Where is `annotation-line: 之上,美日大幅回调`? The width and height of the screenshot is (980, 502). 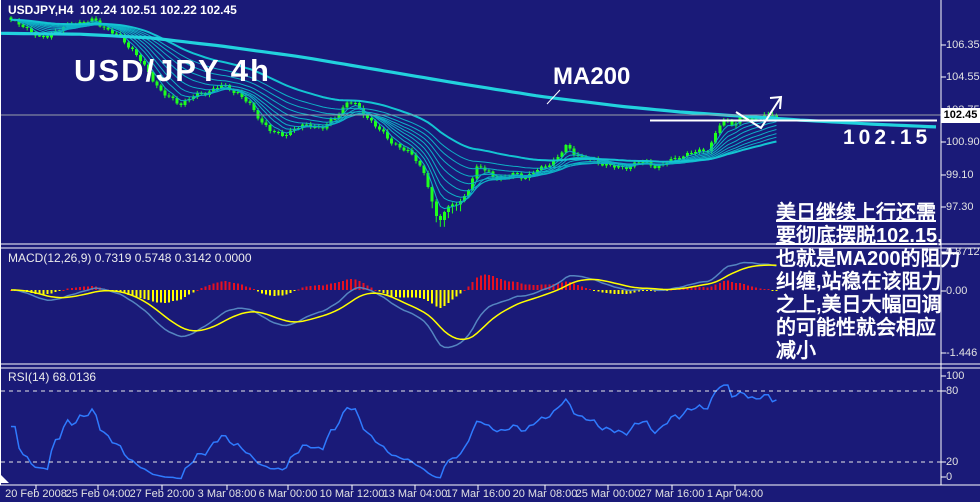 annotation-line: 之上,美日大幅回调 is located at coordinates (859, 305).